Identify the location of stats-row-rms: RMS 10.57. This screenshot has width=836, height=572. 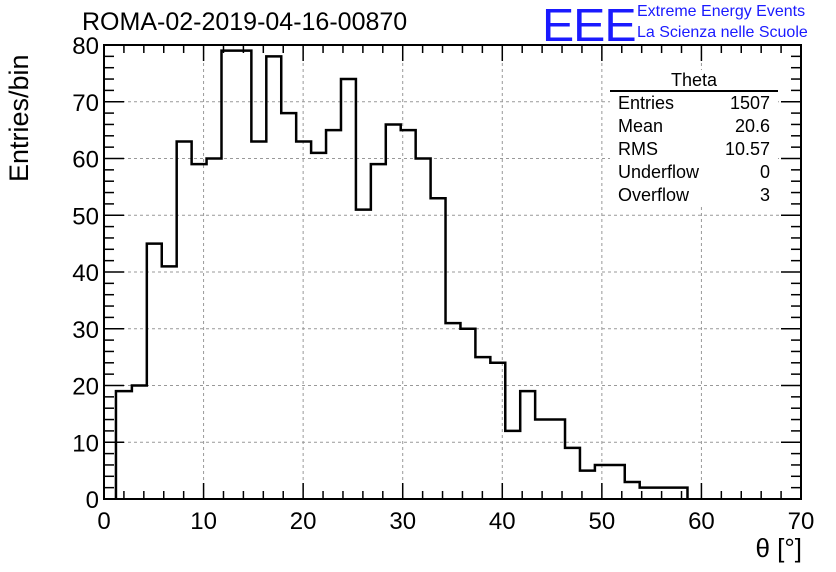
(694, 149).